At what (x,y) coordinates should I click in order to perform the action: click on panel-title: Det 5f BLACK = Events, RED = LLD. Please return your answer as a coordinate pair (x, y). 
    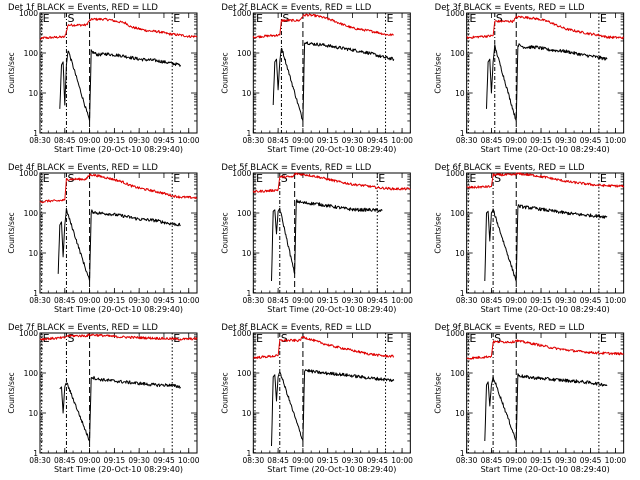
    Looking at the image, I should click on (296, 168).